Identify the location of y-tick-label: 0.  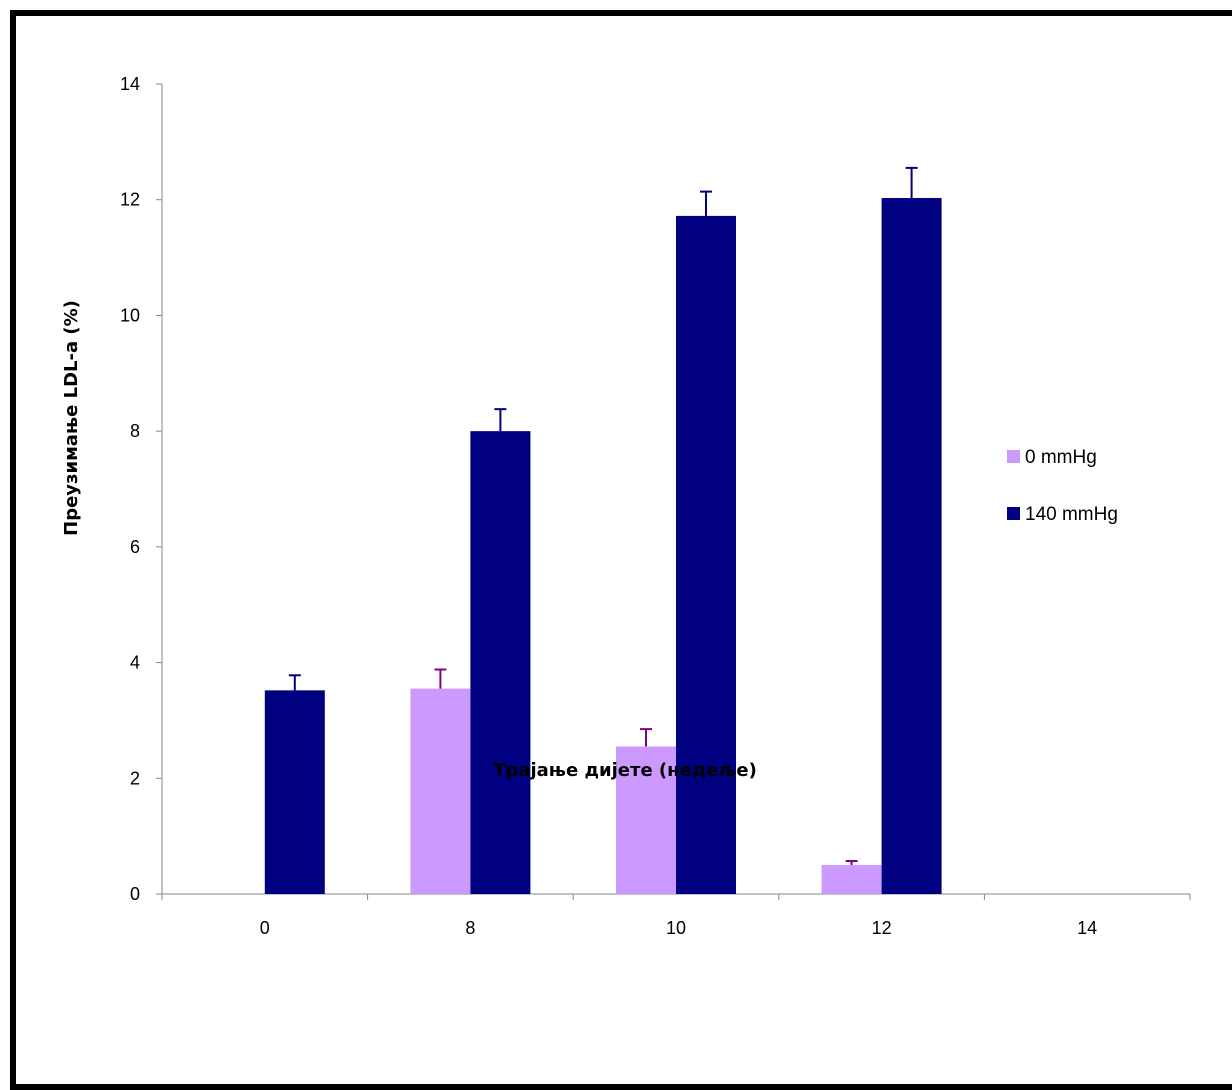
(135, 894).